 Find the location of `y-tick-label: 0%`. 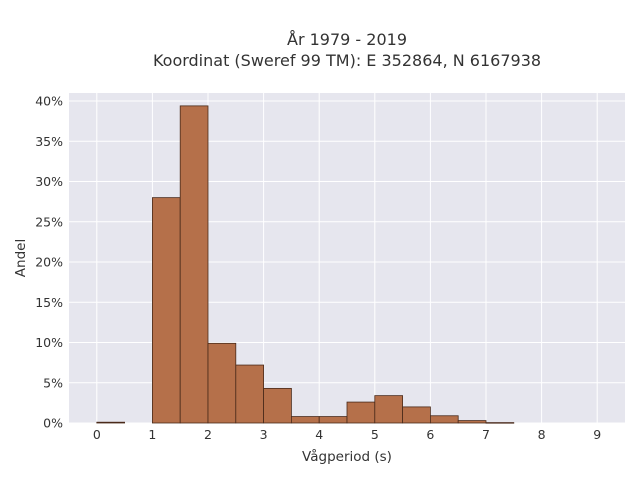

y-tick-label: 0% is located at coordinates (53, 423).